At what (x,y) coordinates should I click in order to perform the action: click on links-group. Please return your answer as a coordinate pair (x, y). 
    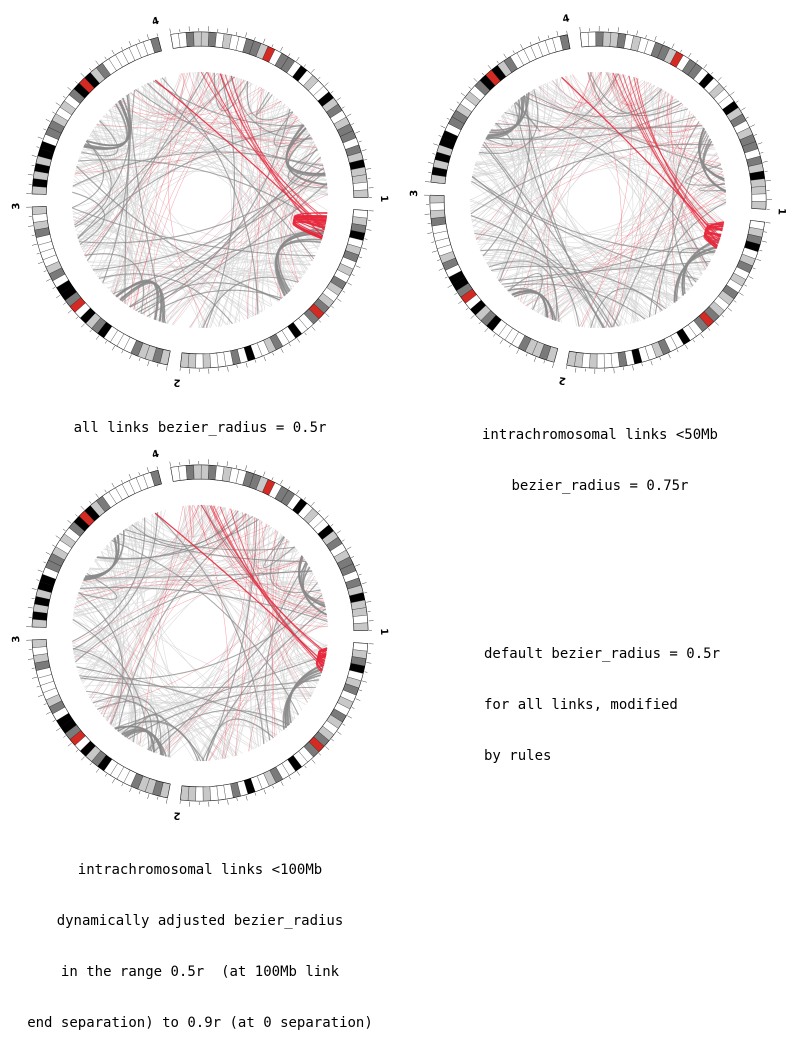
    Looking at the image, I should click on (200, 200).